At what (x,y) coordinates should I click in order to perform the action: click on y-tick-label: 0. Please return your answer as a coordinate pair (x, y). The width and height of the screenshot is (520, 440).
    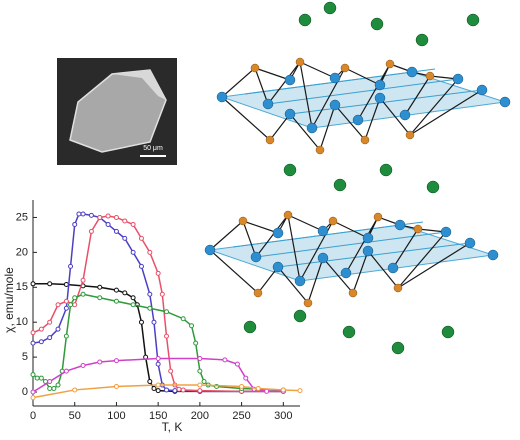
    Looking at the image, I should click on (25, 392).